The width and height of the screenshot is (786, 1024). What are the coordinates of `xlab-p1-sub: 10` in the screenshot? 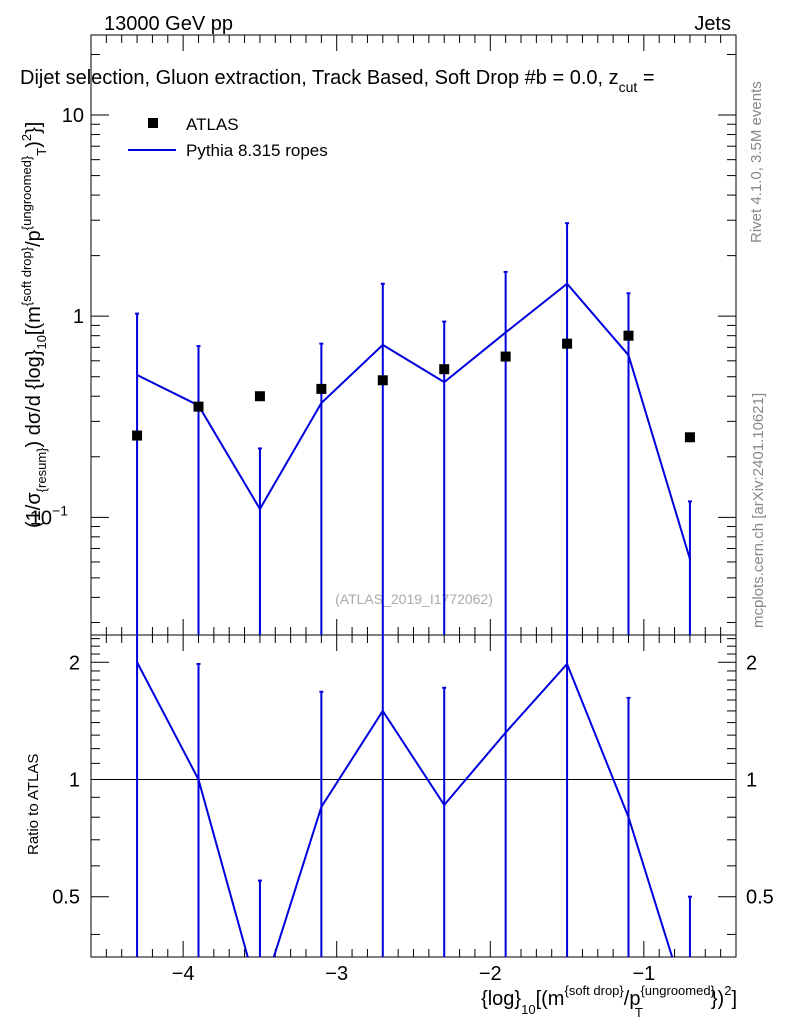 It's located at (528, 1009).